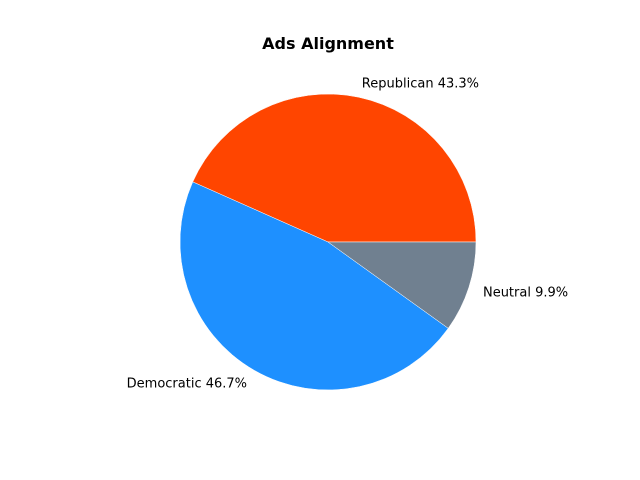 Image resolution: width=640 pixels, height=480 pixels. Describe the element at coordinates (420, 83) in the screenshot. I see `slice-label-republican: Republican 43.3%` at that location.